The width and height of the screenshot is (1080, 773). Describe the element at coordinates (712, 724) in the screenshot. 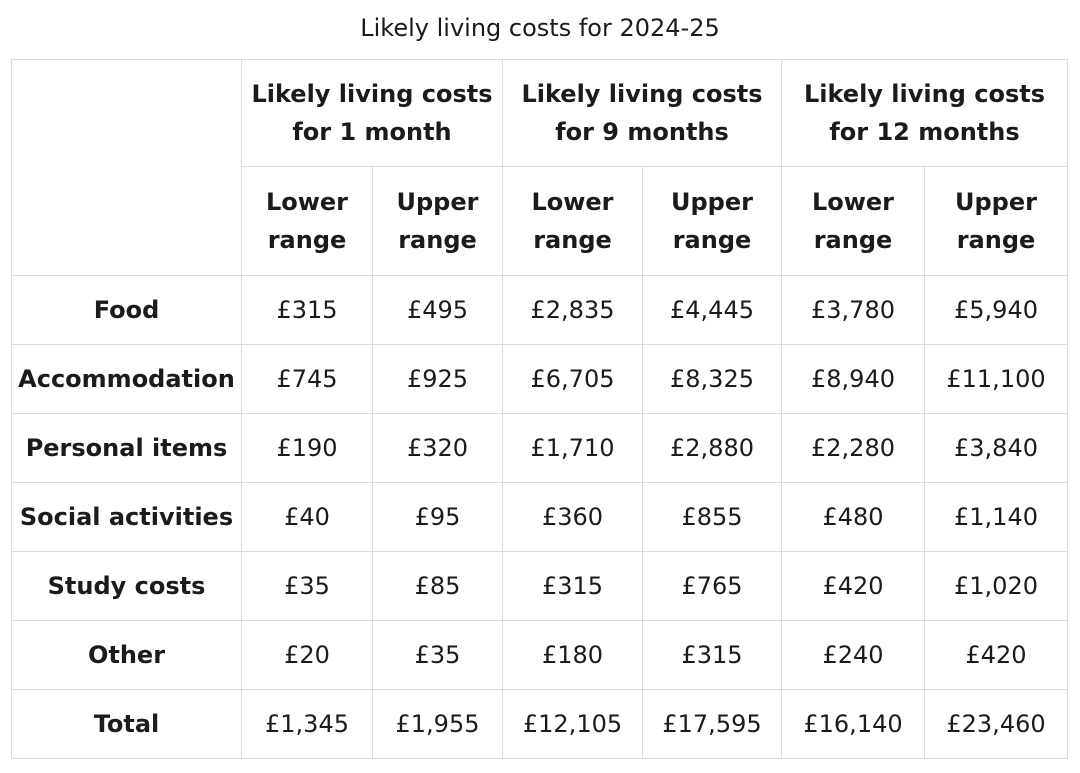

I see `table-cell: £17,595` at that location.